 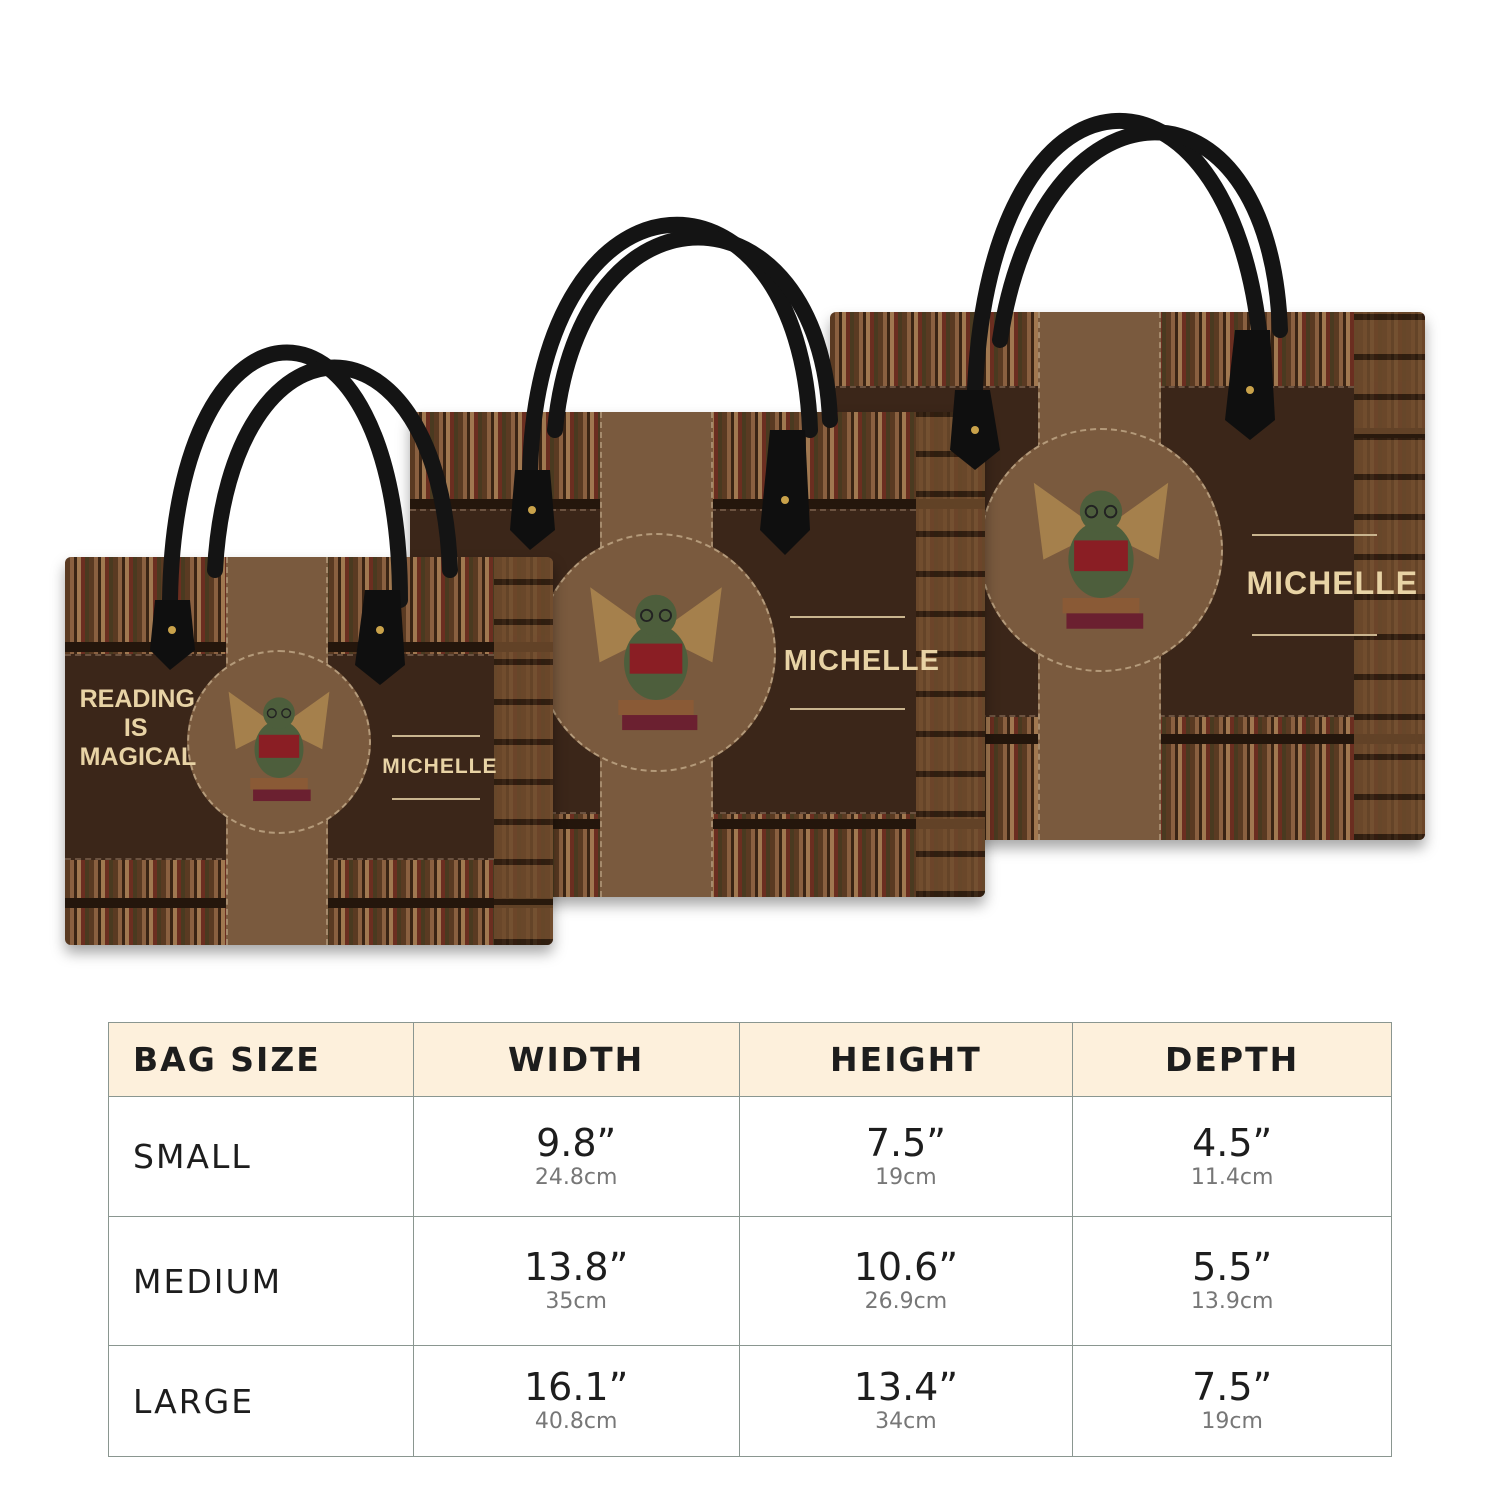 What do you see at coordinates (576, 1301) in the screenshot?
I see `value-cm: 35cm` at bounding box center [576, 1301].